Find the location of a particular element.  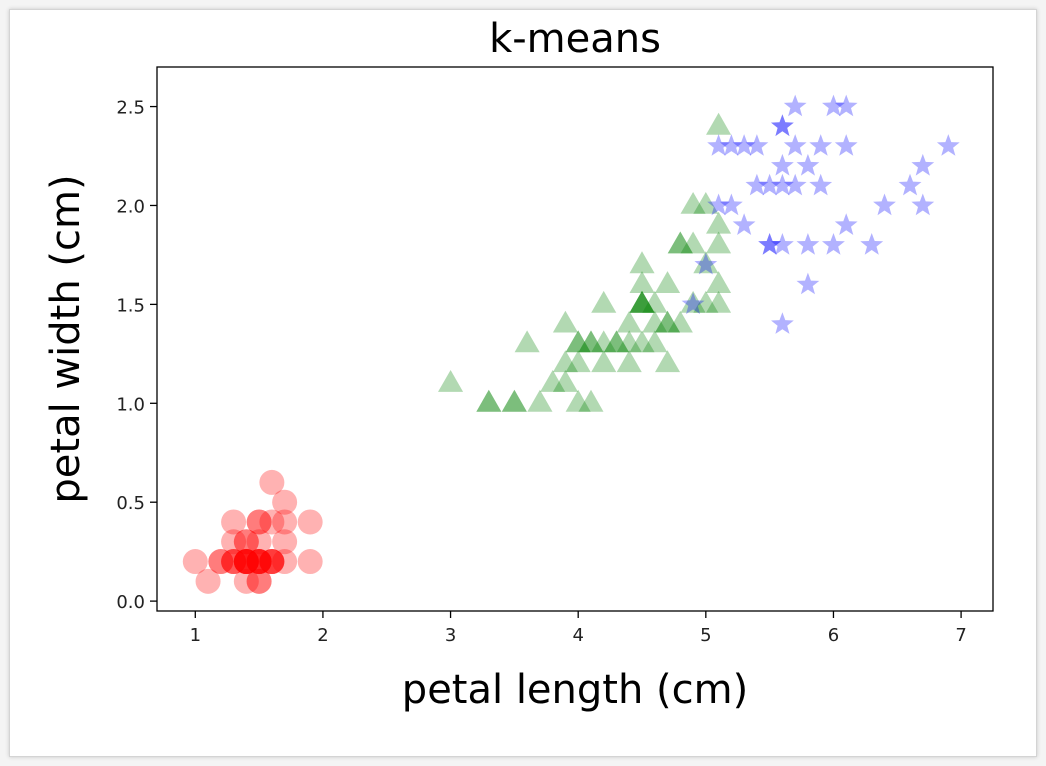

x-tick-label: 5 is located at coordinates (705, 635).